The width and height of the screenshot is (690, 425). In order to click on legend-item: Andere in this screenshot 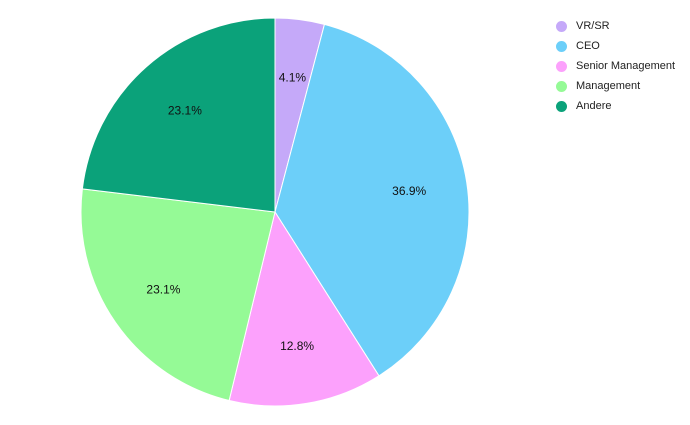, I will do `click(615, 106)`.